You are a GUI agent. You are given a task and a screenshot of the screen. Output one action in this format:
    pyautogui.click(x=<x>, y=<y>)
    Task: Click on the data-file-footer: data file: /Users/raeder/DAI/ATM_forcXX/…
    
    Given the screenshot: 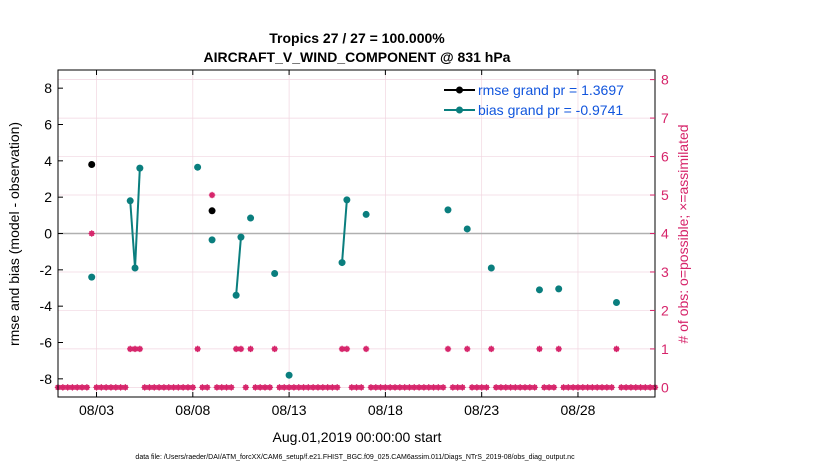 What is the action you would take?
    pyautogui.click(x=355, y=457)
    